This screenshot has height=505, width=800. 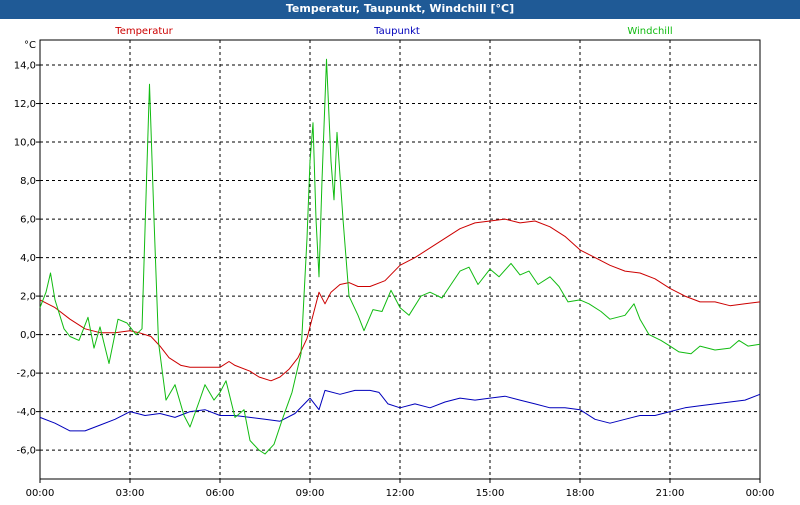 I want to click on y-tick-label: 12,0, so click(x=25, y=104).